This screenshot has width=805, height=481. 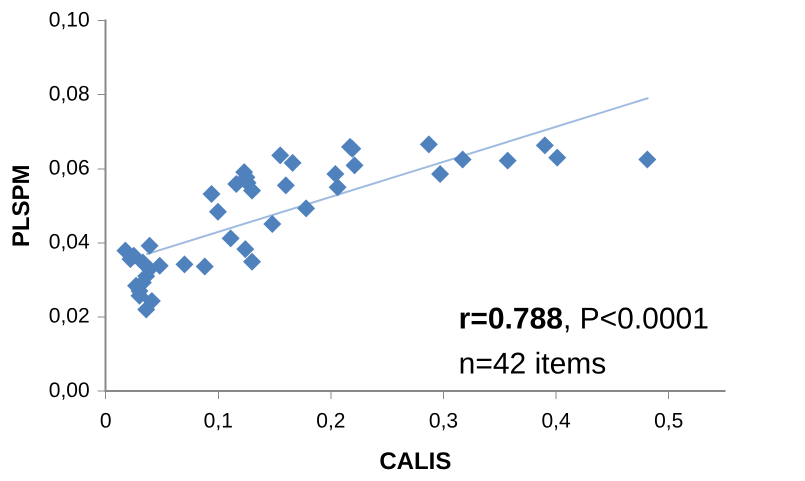 I want to click on y-axis-title: PLSPM, so click(x=22, y=206).